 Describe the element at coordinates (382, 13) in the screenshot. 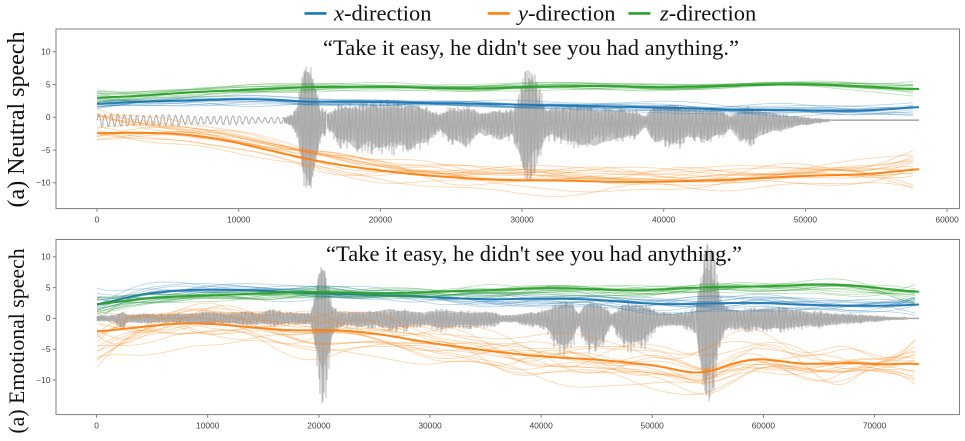

I see `svg-text: x-direction` at that location.